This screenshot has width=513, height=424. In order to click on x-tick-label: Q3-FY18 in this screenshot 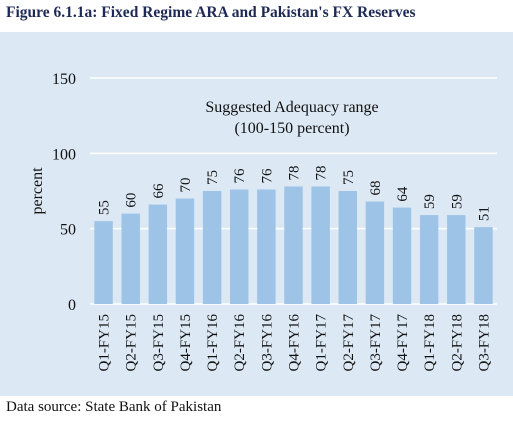, I will do `click(484, 343)`.